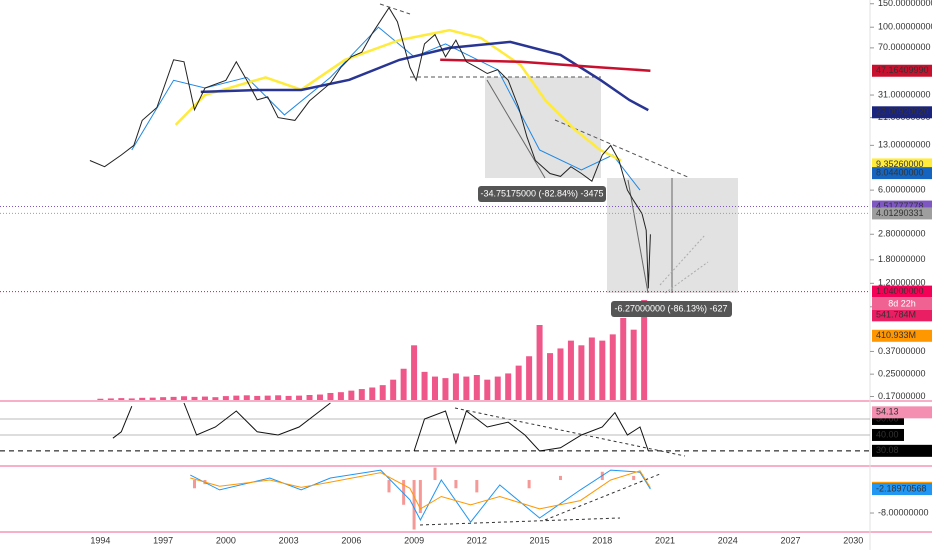 Image resolution: width=932 pixels, height=550 pixels. Describe the element at coordinates (477, 540) in the screenshot. I see `x-tick-label: 2012` at that location.